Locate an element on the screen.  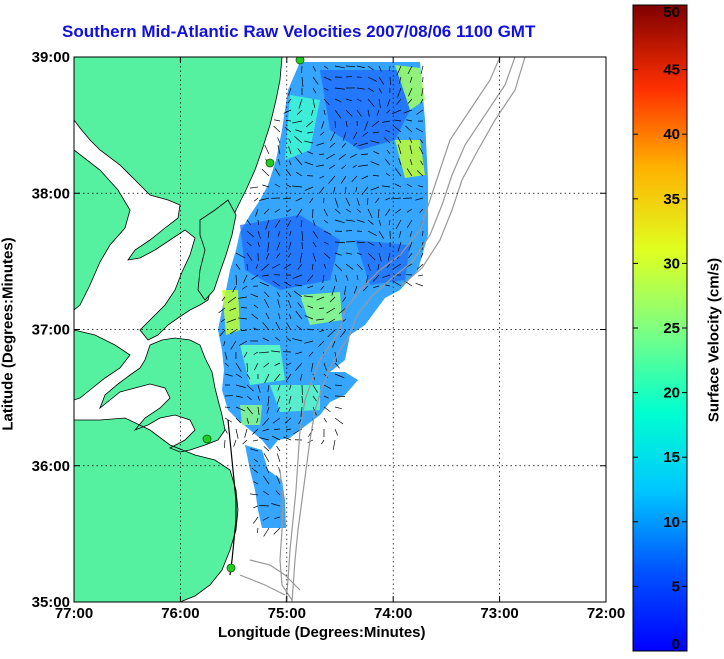
colorbar-label: Surface Velocity (cm/s) is located at coordinates (714, 340).